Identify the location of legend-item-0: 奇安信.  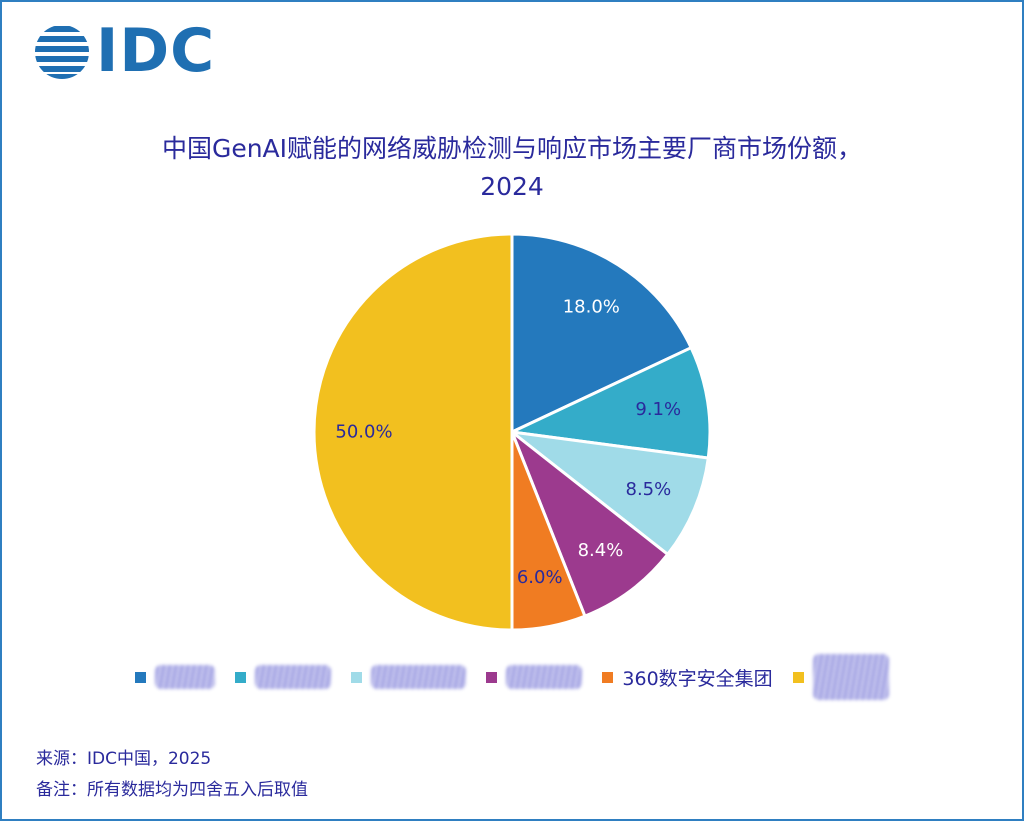
(175, 677).